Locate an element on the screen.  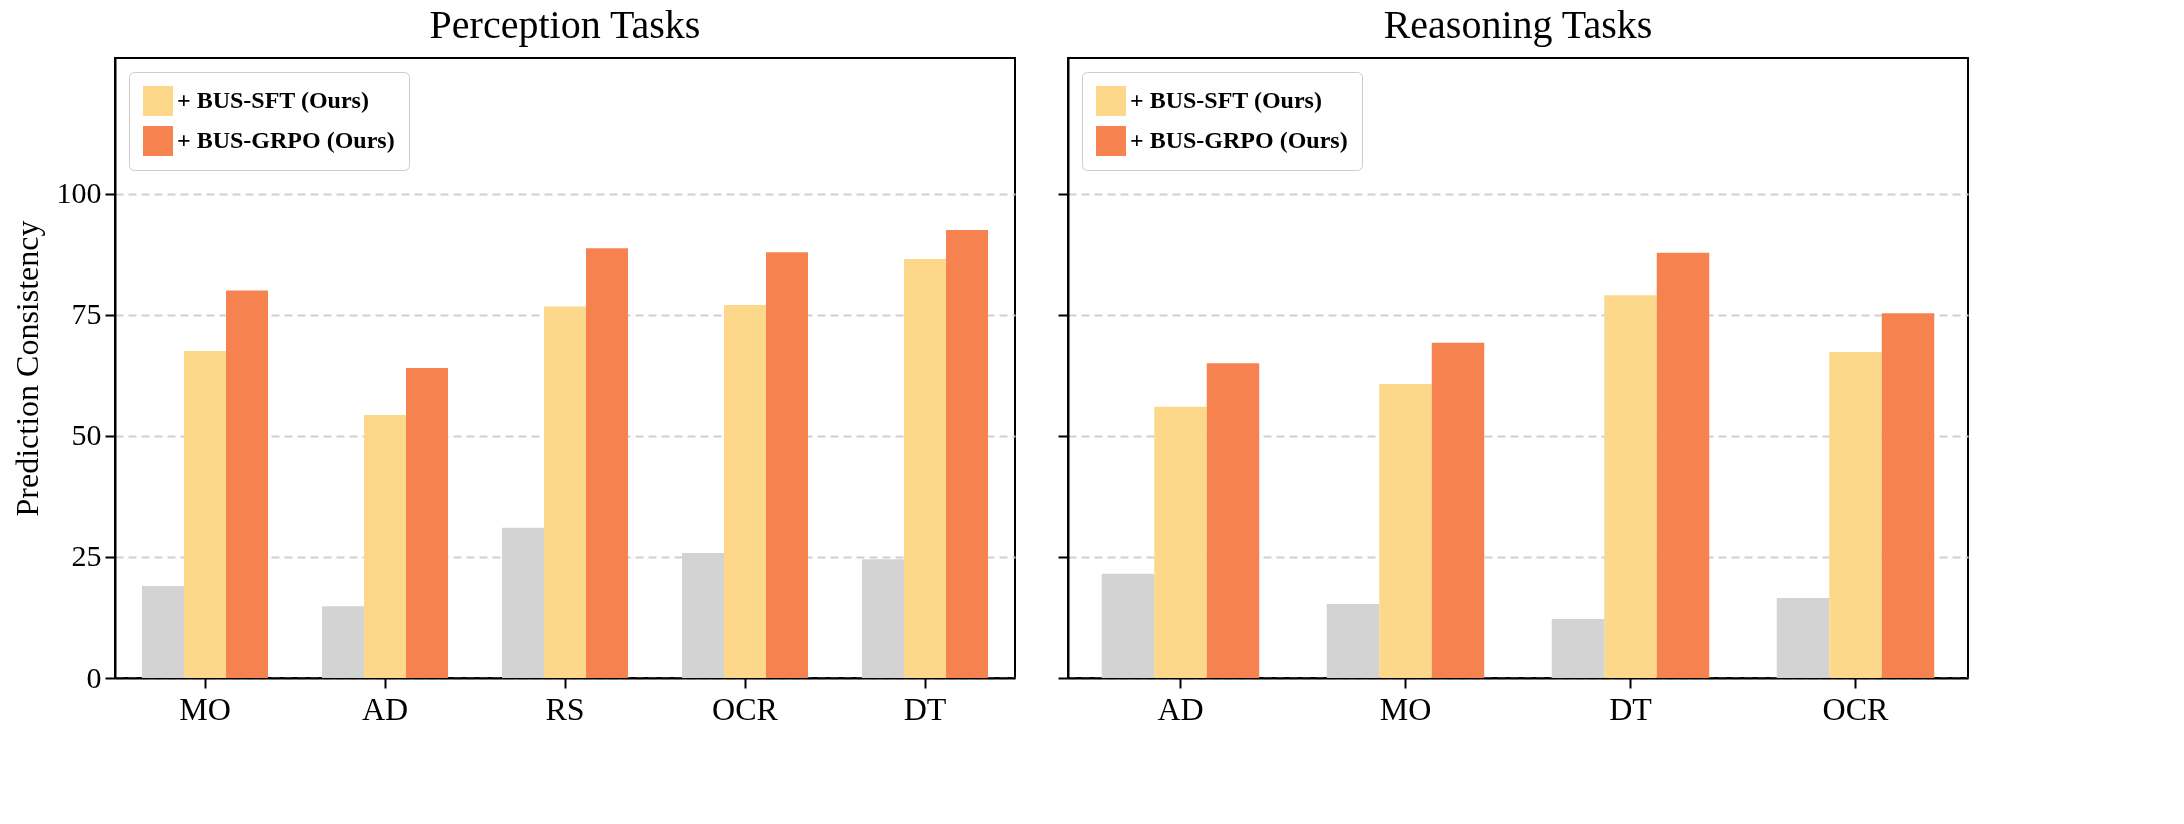
y-tick-label: 75 is located at coordinates (86, 314).